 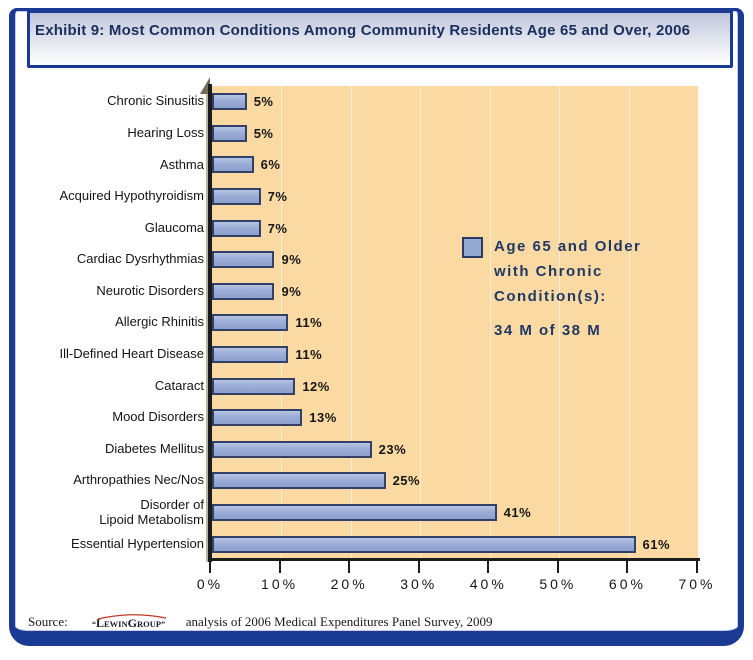 I want to click on x-axis-tick-label: 10%, so click(x=280, y=584).